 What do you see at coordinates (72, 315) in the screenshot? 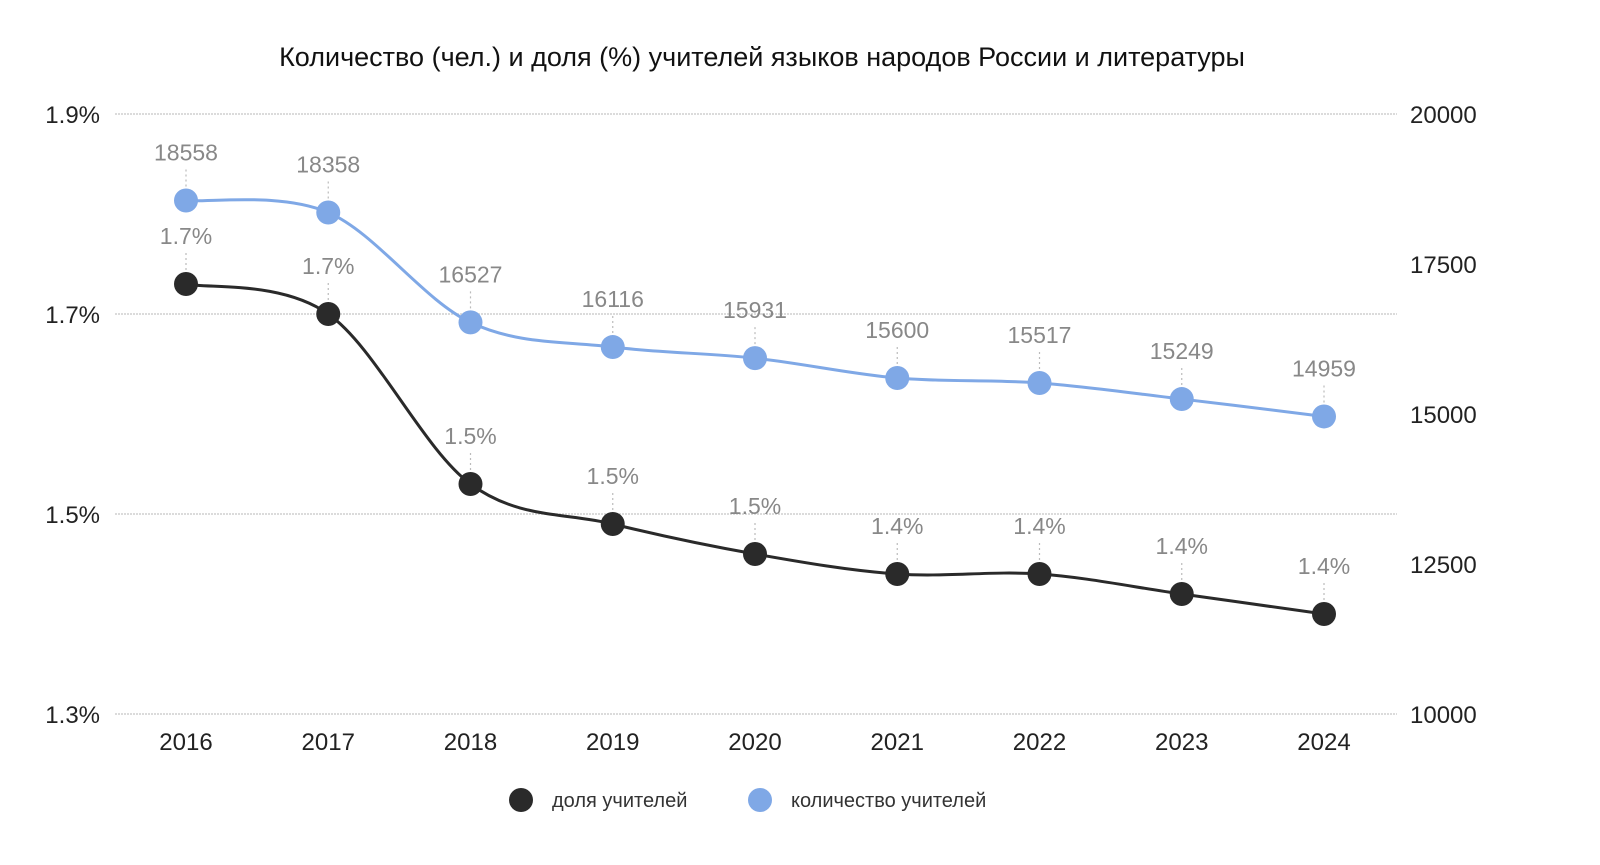
I see `left-tick-label: 1.7%` at bounding box center [72, 315].